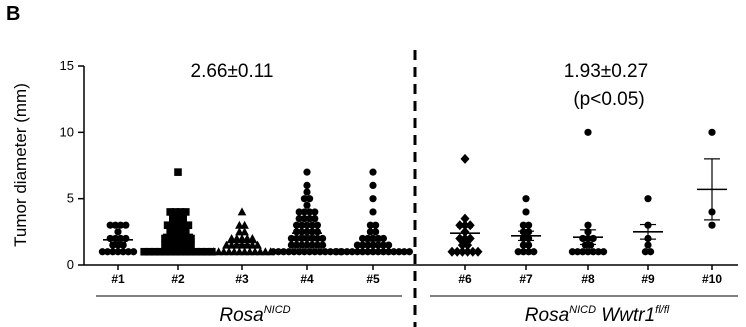 The image size is (746, 327). Describe the element at coordinates (712, 178) in the screenshot. I see `series-n10` at that location.